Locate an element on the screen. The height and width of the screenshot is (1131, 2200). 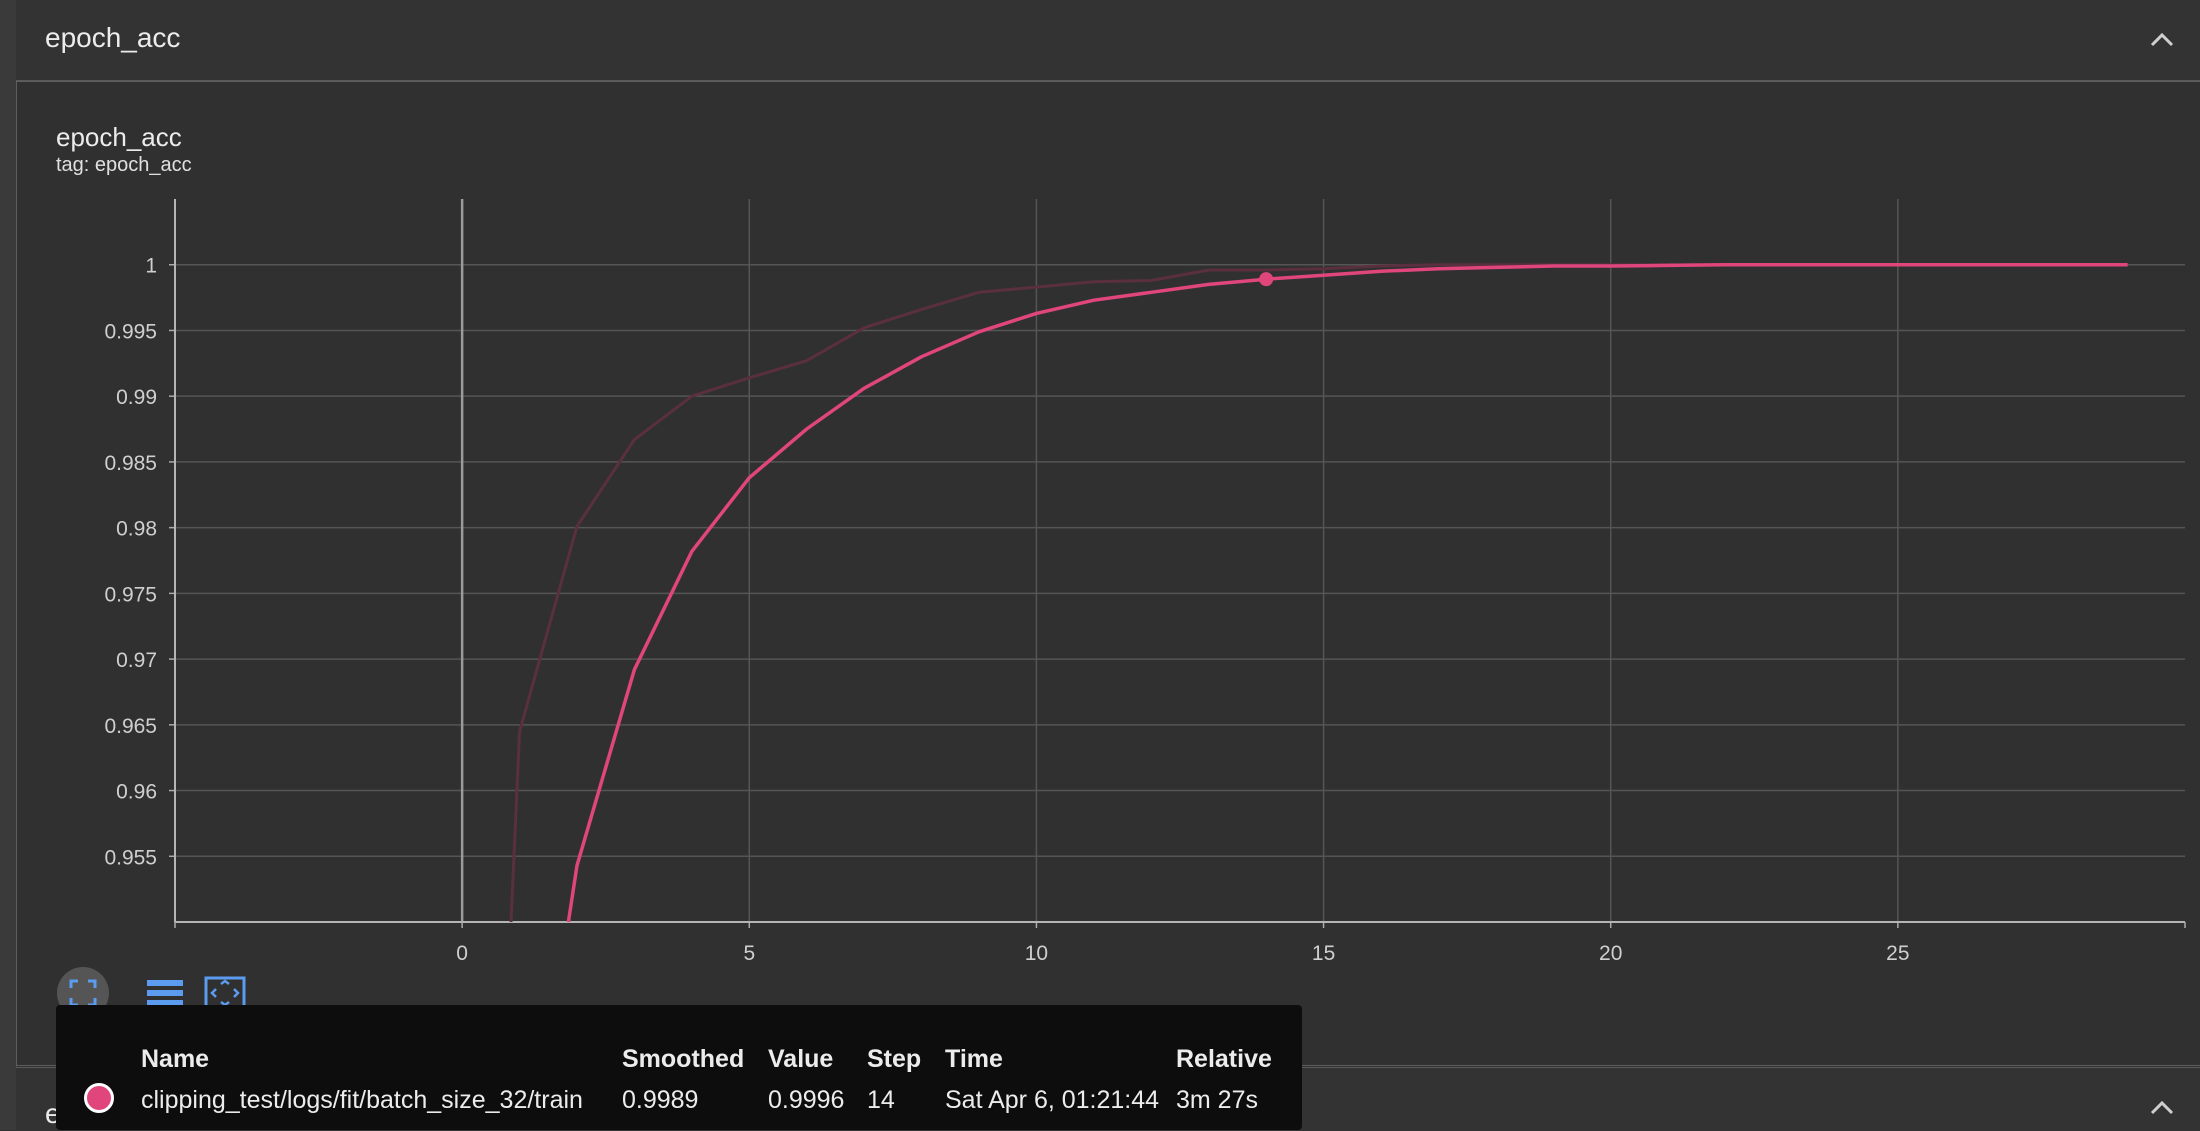
y-tick-label: 1 is located at coordinates (151, 266).